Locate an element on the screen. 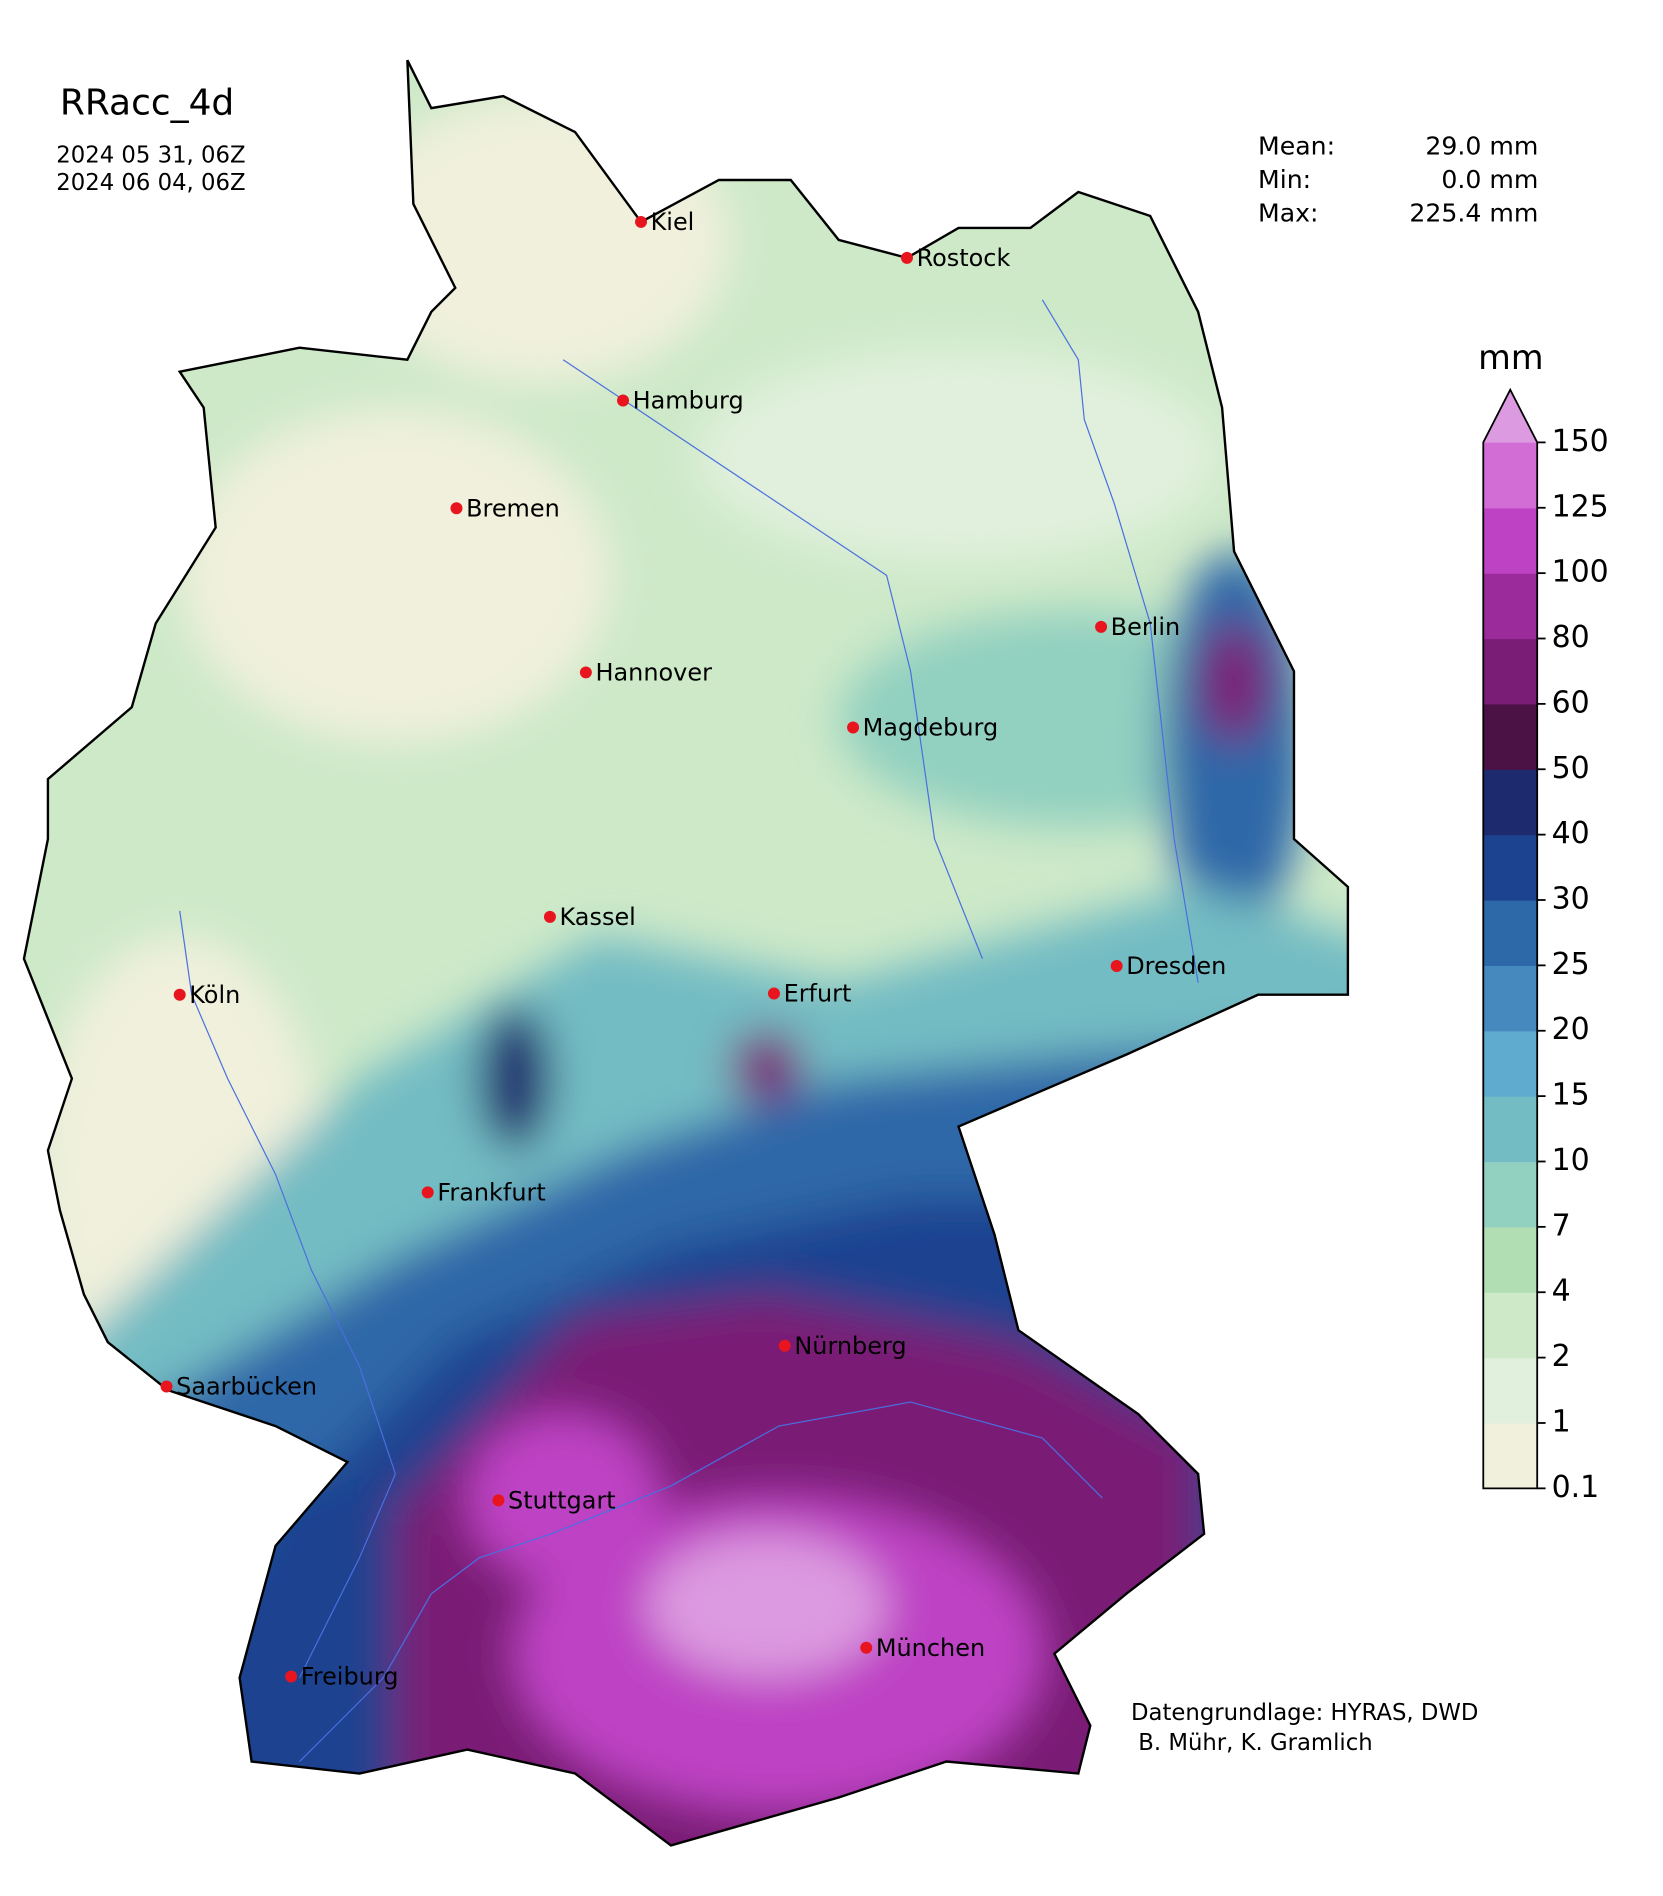 The image size is (1663, 1896). city-label: Saarbücken is located at coordinates (246, 1387).